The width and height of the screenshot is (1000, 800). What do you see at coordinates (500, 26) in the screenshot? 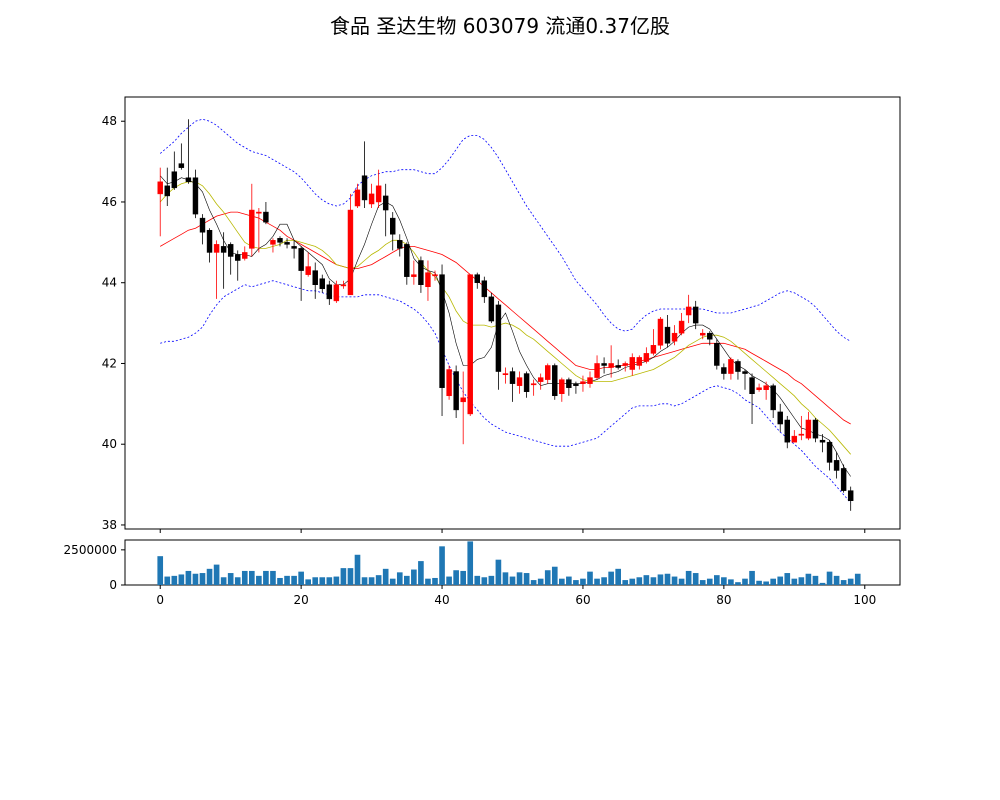
I see `chart-title: 食品 圣达生物 603079 流通0.37亿股` at bounding box center [500, 26].